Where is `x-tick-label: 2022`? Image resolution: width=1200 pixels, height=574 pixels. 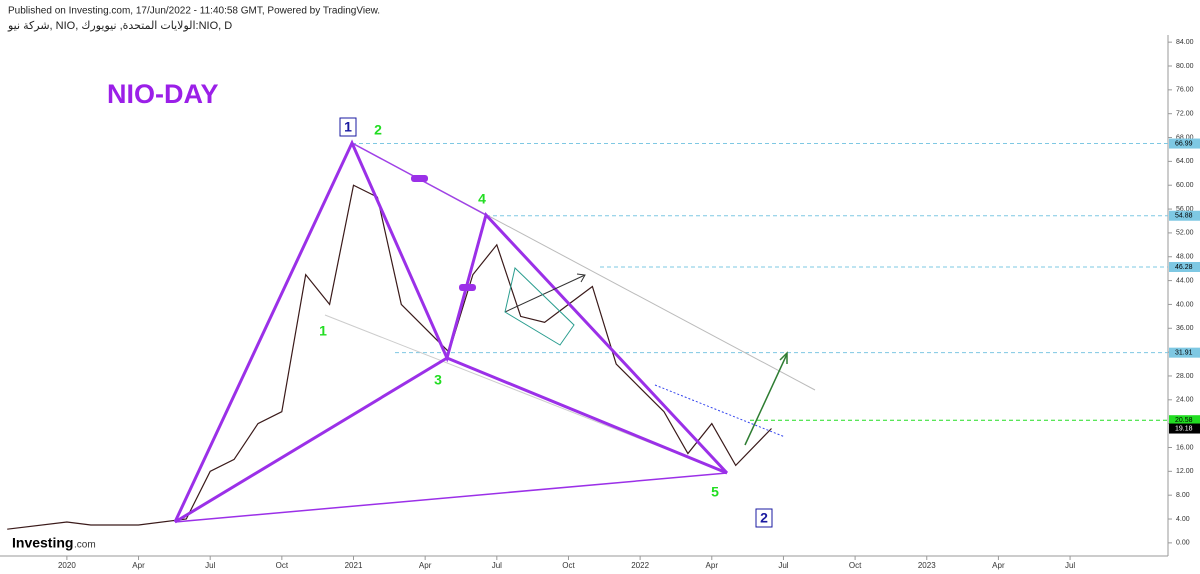
x-tick-label: 2022 is located at coordinates (640, 565).